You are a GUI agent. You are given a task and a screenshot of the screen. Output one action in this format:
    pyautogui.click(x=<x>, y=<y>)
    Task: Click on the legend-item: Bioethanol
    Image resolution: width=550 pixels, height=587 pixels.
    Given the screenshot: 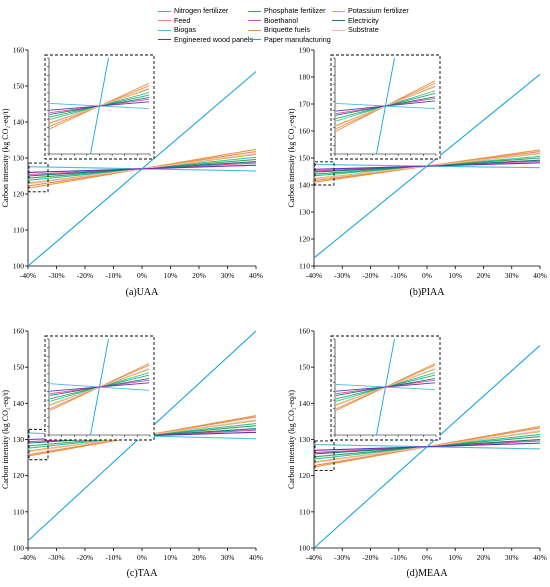 What is the action you would take?
    pyautogui.click(x=273, y=20)
    